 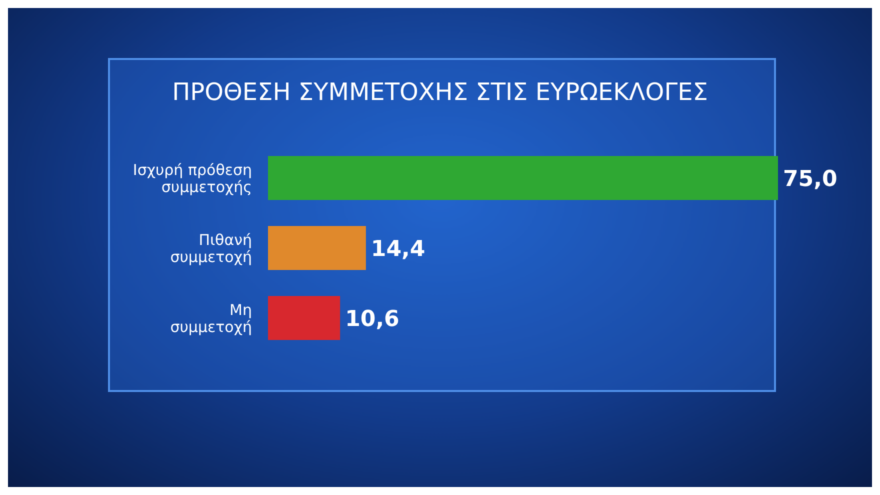 I want to click on chart-title: ΠΡΟΘΕΣΗ ΣΥΜΜΕΤΟΧΗΣ ΣΤΙΣ ΕΥΡΩΕΚΛΟΓΕΣ, so click(x=440, y=92).